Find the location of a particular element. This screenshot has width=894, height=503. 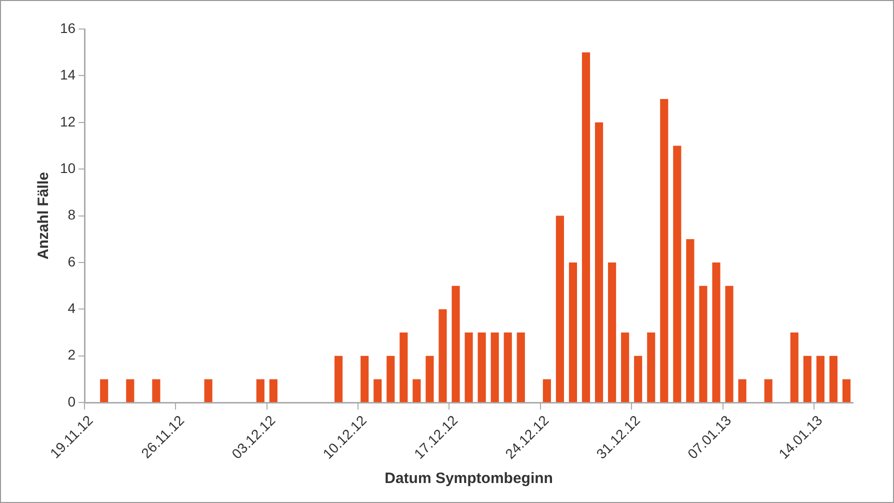

y-tick-label: 14 is located at coordinates (68, 74).